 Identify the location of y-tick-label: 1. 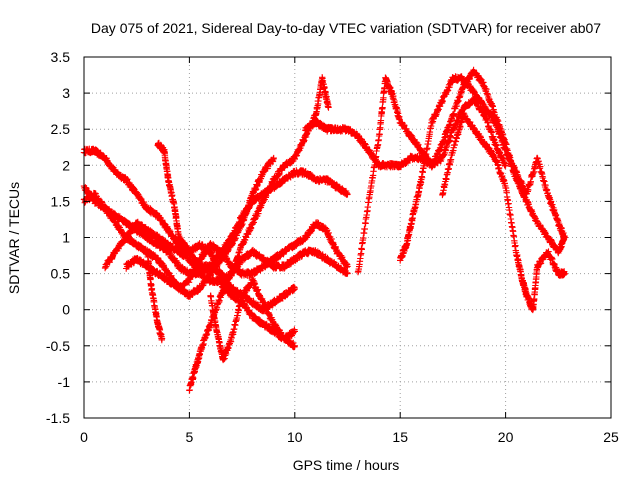
(66, 238).